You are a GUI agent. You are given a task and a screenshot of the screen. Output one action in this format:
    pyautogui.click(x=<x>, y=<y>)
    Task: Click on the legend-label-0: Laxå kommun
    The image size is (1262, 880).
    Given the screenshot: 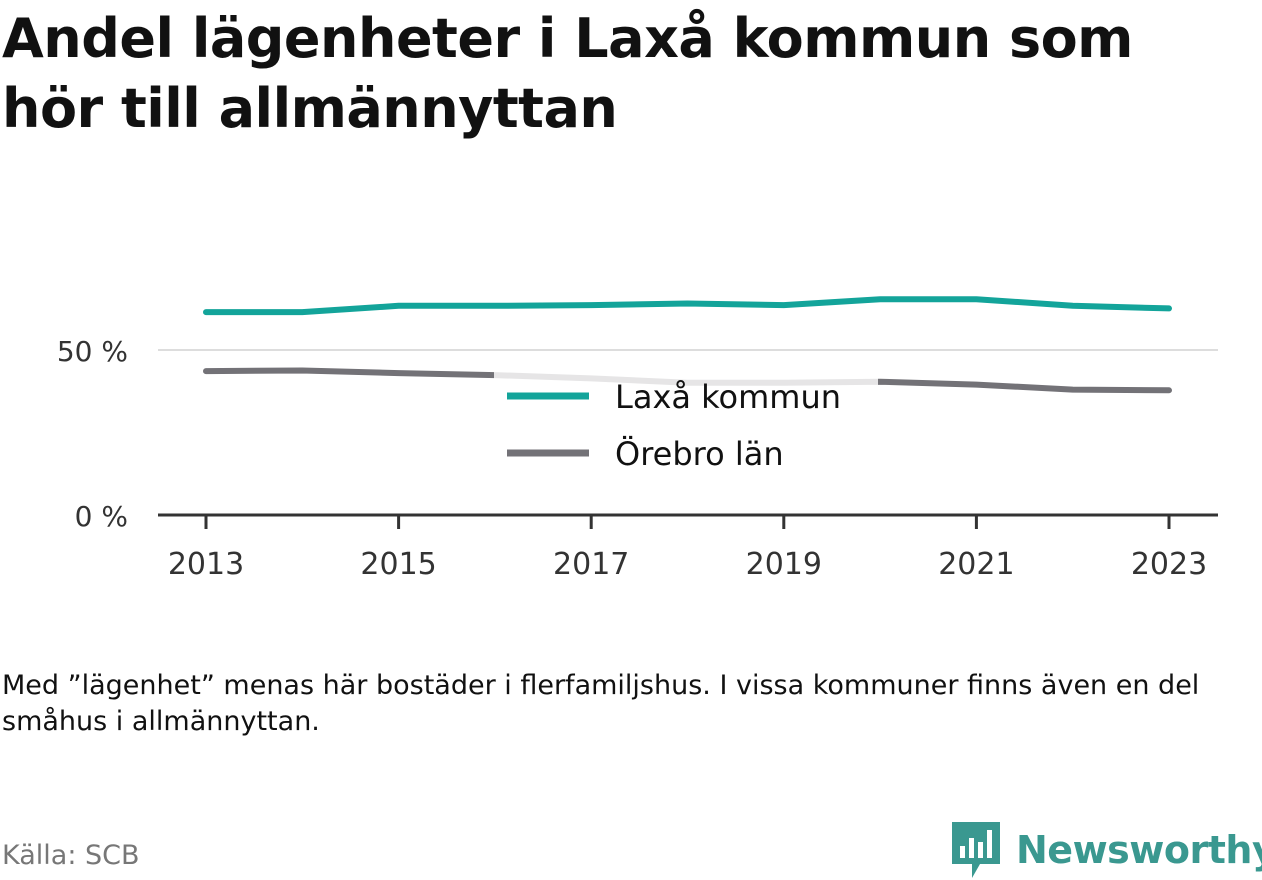 What is the action you would take?
    pyautogui.click(x=728, y=397)
    